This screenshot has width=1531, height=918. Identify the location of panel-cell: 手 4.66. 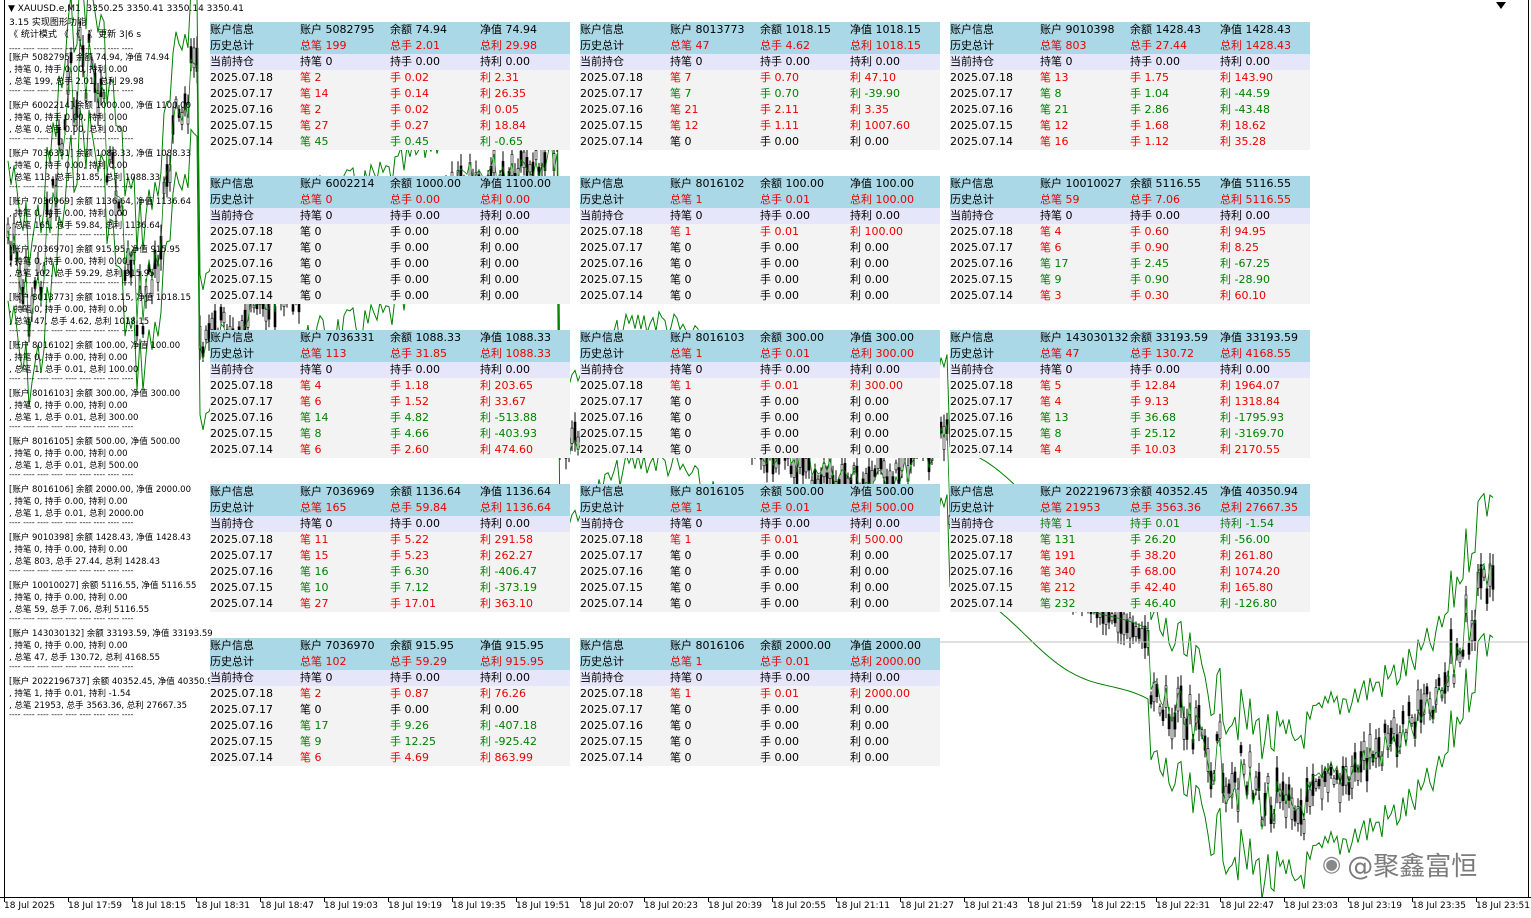
(409, 433).